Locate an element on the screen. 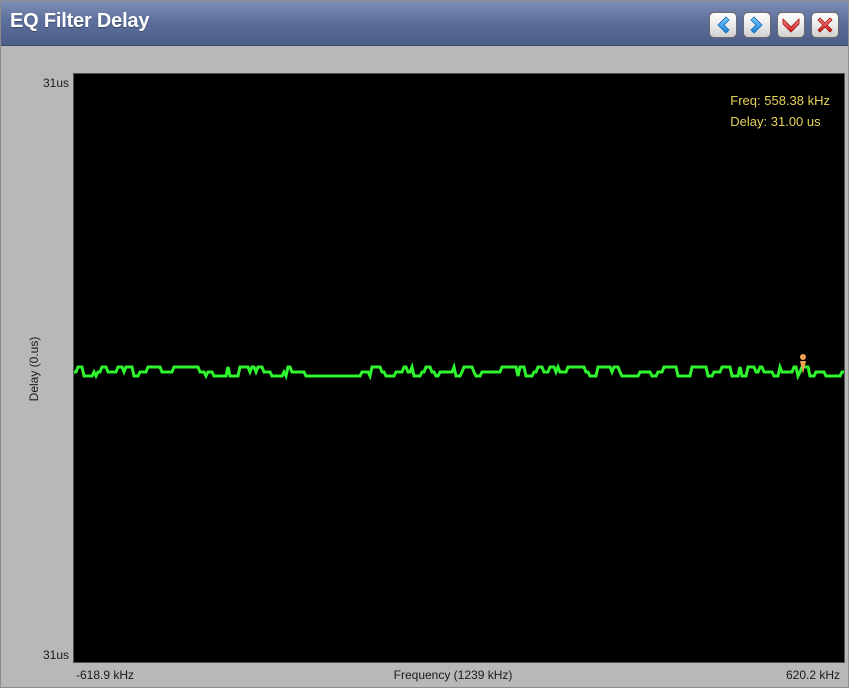  close-button is located at coordinates (825, 25).